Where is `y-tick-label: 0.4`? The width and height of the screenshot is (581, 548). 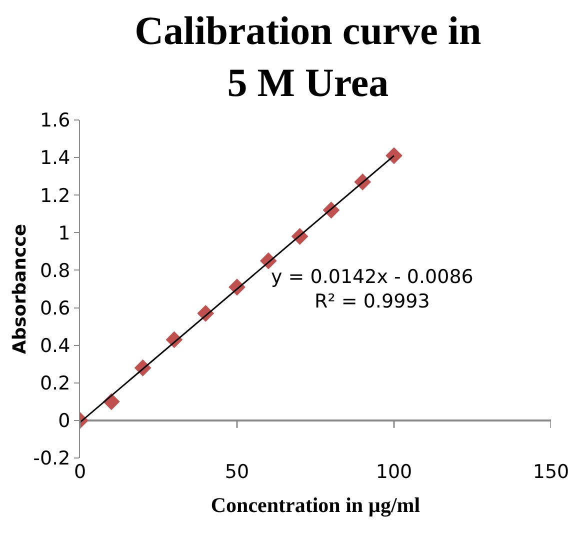
y-tick-label: 0.4 is located at coordinates (55, 345).